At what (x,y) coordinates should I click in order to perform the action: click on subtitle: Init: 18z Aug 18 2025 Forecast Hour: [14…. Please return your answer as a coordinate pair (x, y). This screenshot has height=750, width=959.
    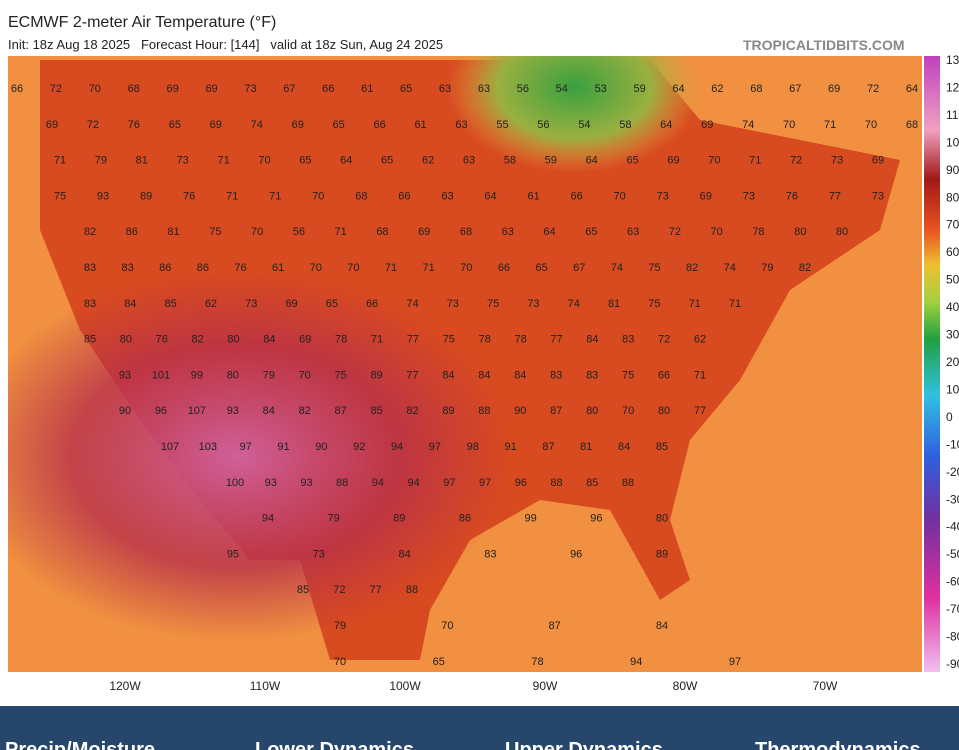
    Looking at the image, I should click on (226, 44).